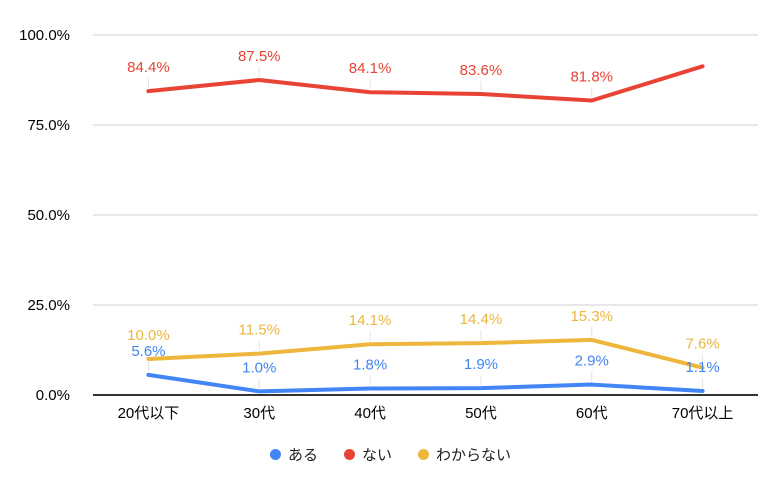  I want to click on data-label: 1.9%, so click(481, 364).